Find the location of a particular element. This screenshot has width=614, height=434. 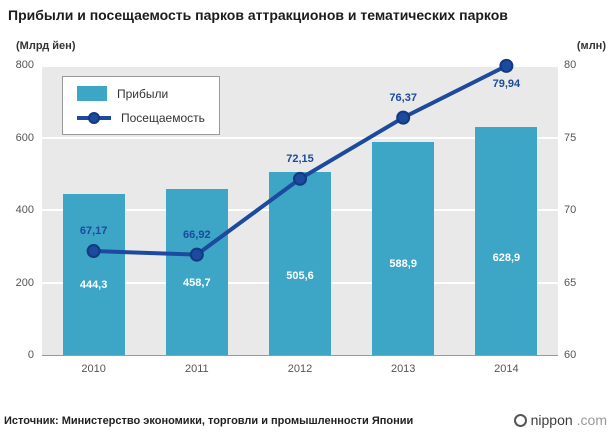

bar-2014: 628,9 is located at coordinates (506, 241).